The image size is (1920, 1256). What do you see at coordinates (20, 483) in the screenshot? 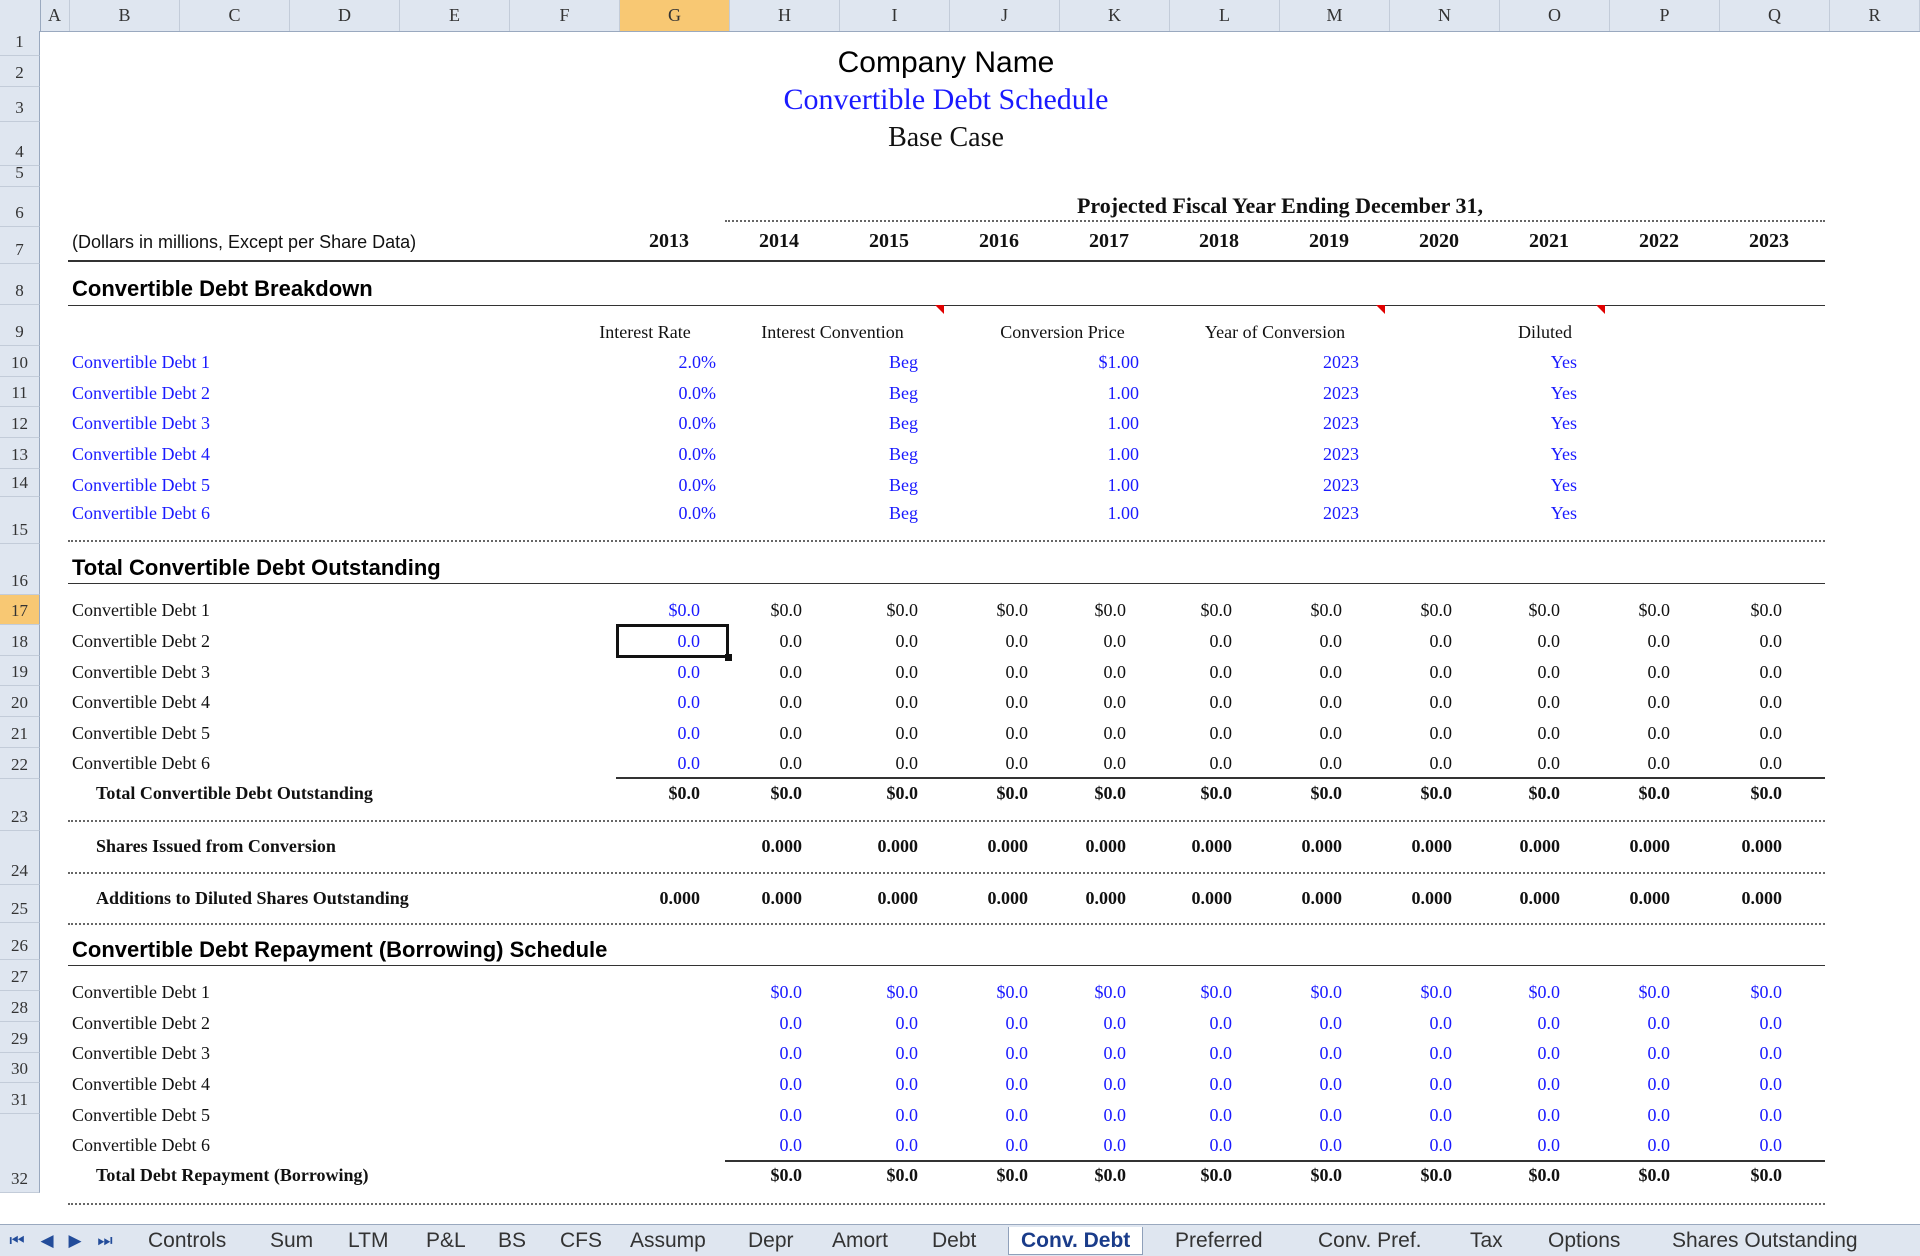
I see `row-header-14: 14` at bounding box center [20, 483].